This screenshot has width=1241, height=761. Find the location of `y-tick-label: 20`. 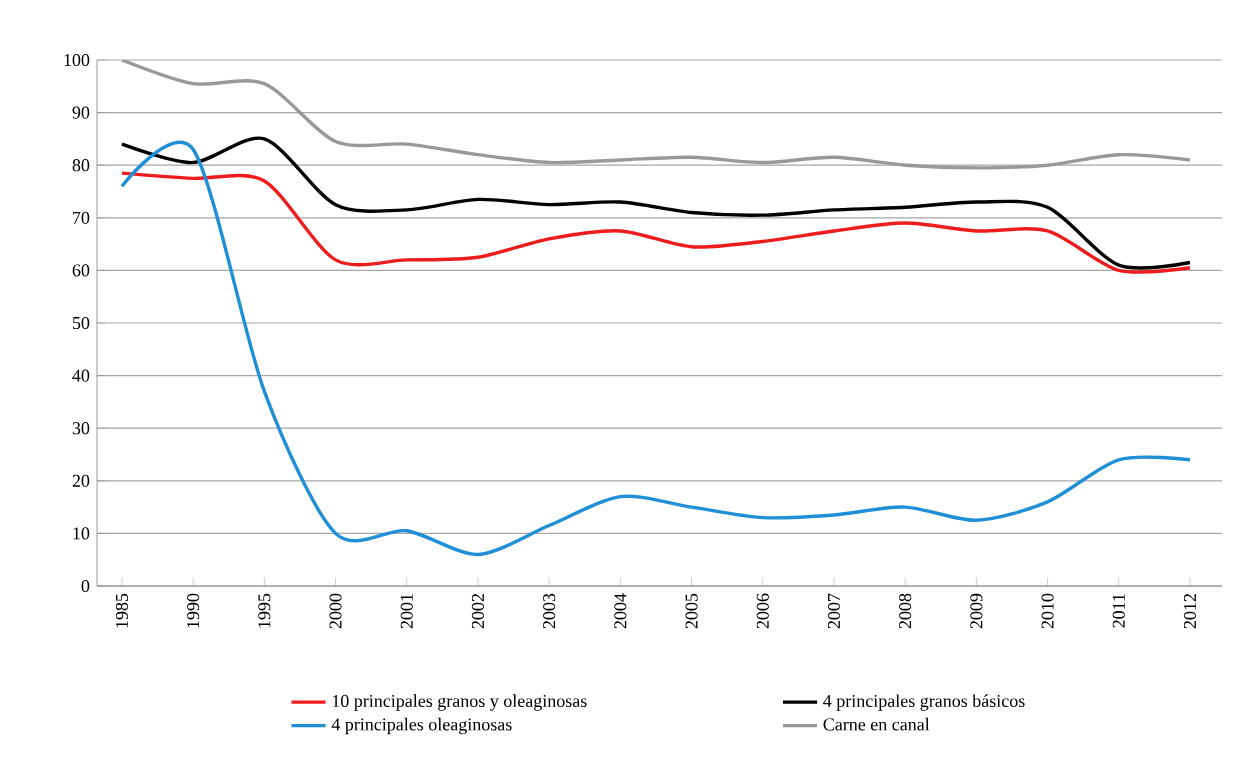

y-tick-label: 20 is located at coordinates (81, 480).